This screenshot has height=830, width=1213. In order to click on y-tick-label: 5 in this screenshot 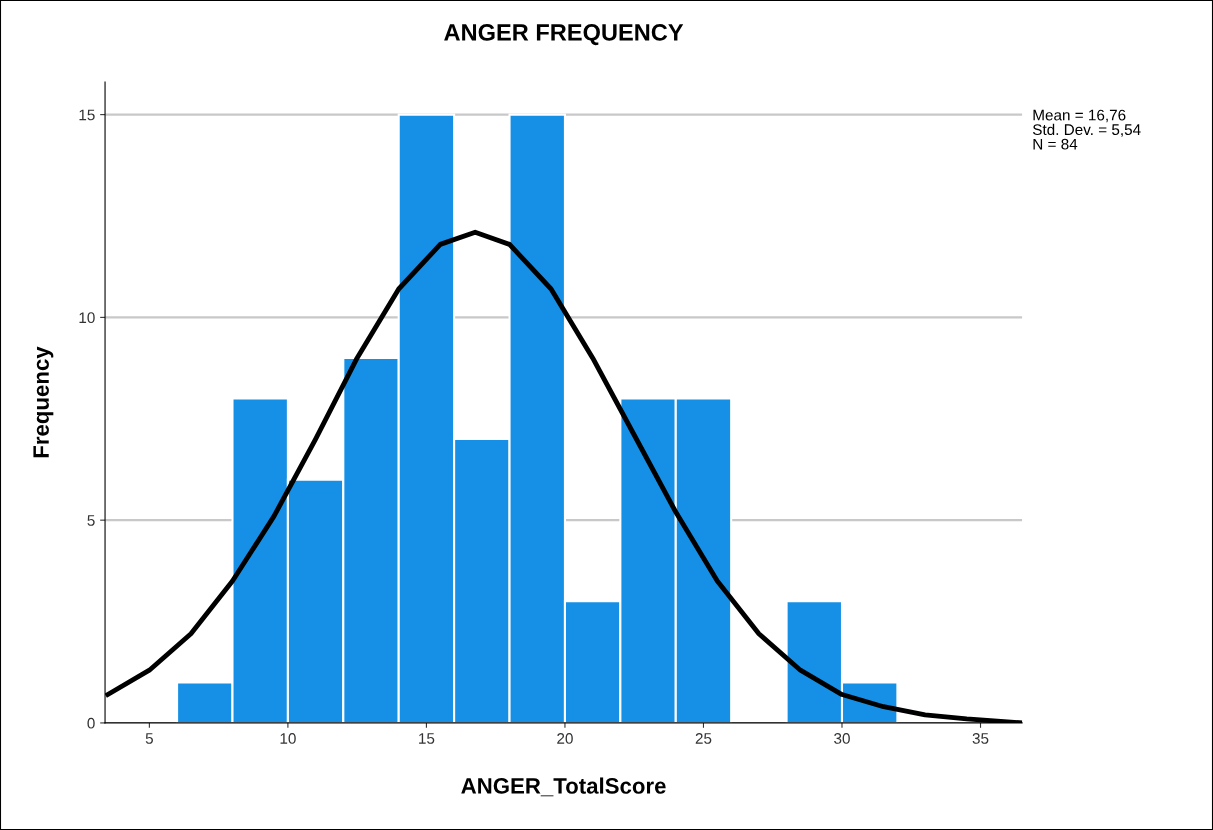, I will do `click(91, 520)`.